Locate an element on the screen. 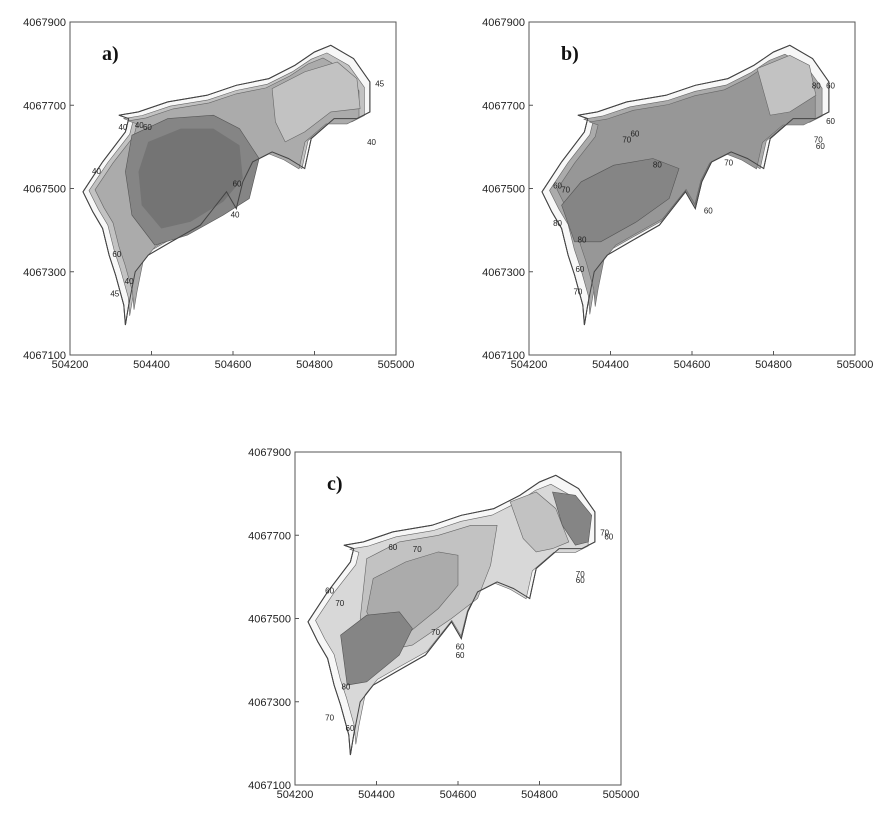  panel-label: b) is located at coordinates (570, 54).